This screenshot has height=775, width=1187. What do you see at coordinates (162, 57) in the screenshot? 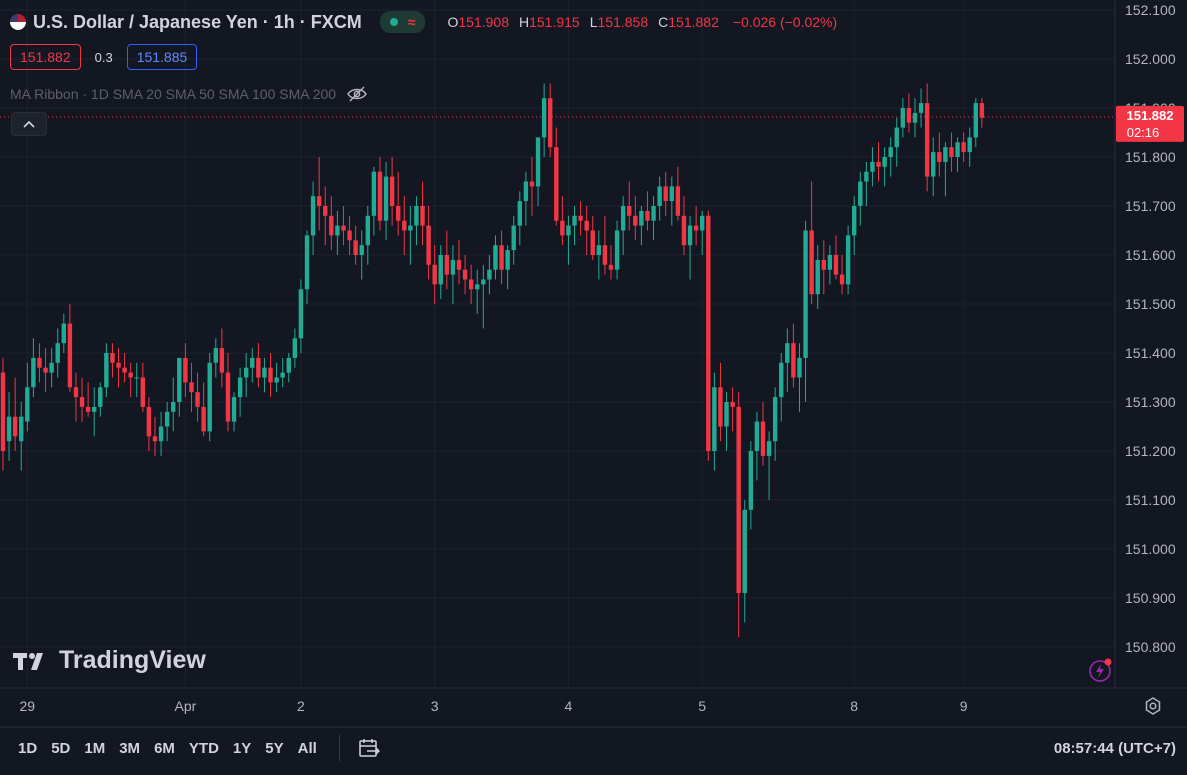
I see `buy-price-button: 151.885` at bounding box center [162, 57].